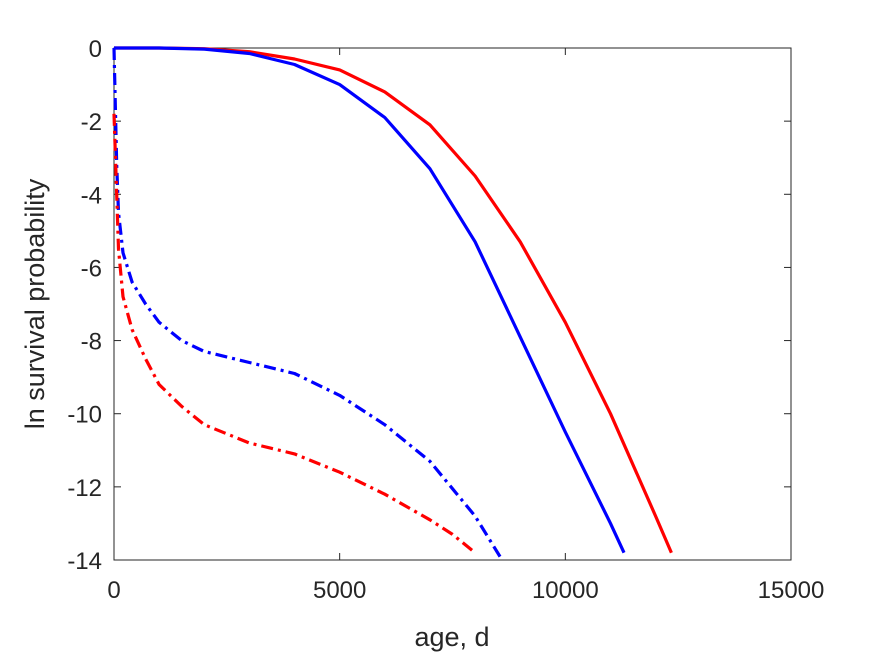 Image resolution: width=875 pixels, height=656 pixels. What do you see at coordinates (791, 590) in the screenshot?
I see `x-tick-label: 15000` at bounding box center [791, 590].